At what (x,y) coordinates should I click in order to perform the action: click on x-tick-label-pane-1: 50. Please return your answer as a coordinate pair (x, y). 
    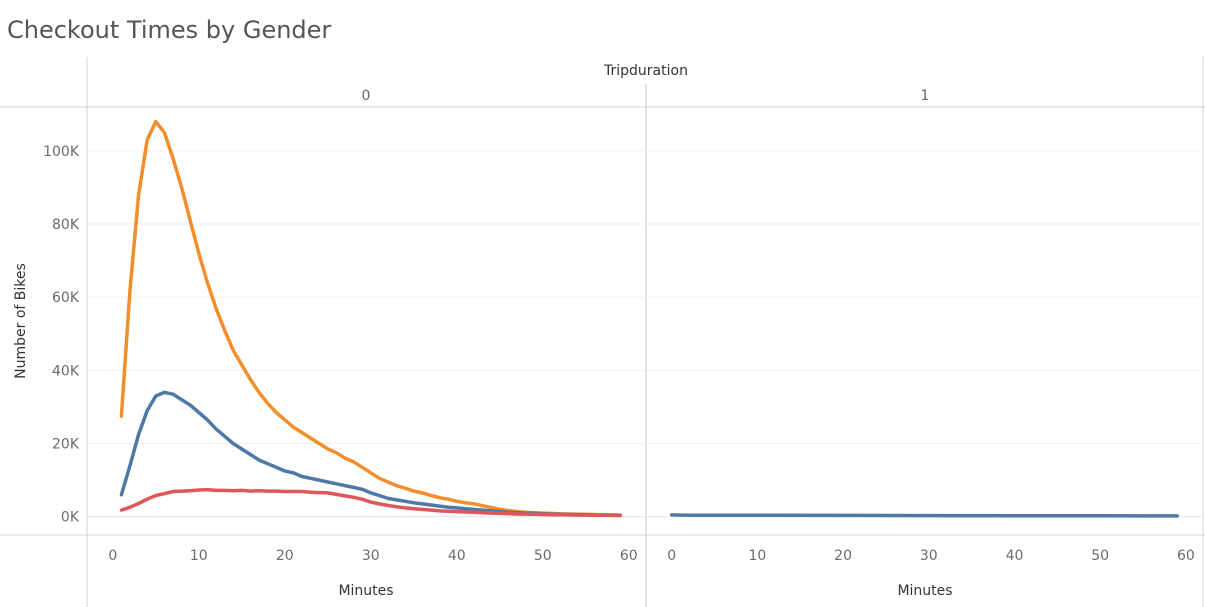
    Looking at the image, I should click on (1100, 556).